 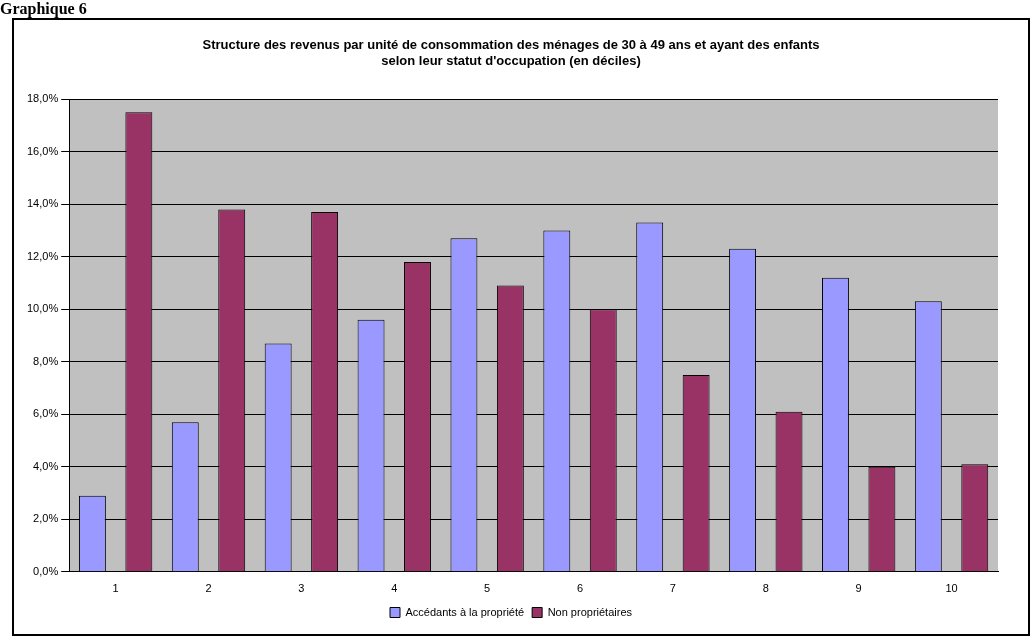 I want to click on x-tick-label: 4, so click(x=394, y=588).